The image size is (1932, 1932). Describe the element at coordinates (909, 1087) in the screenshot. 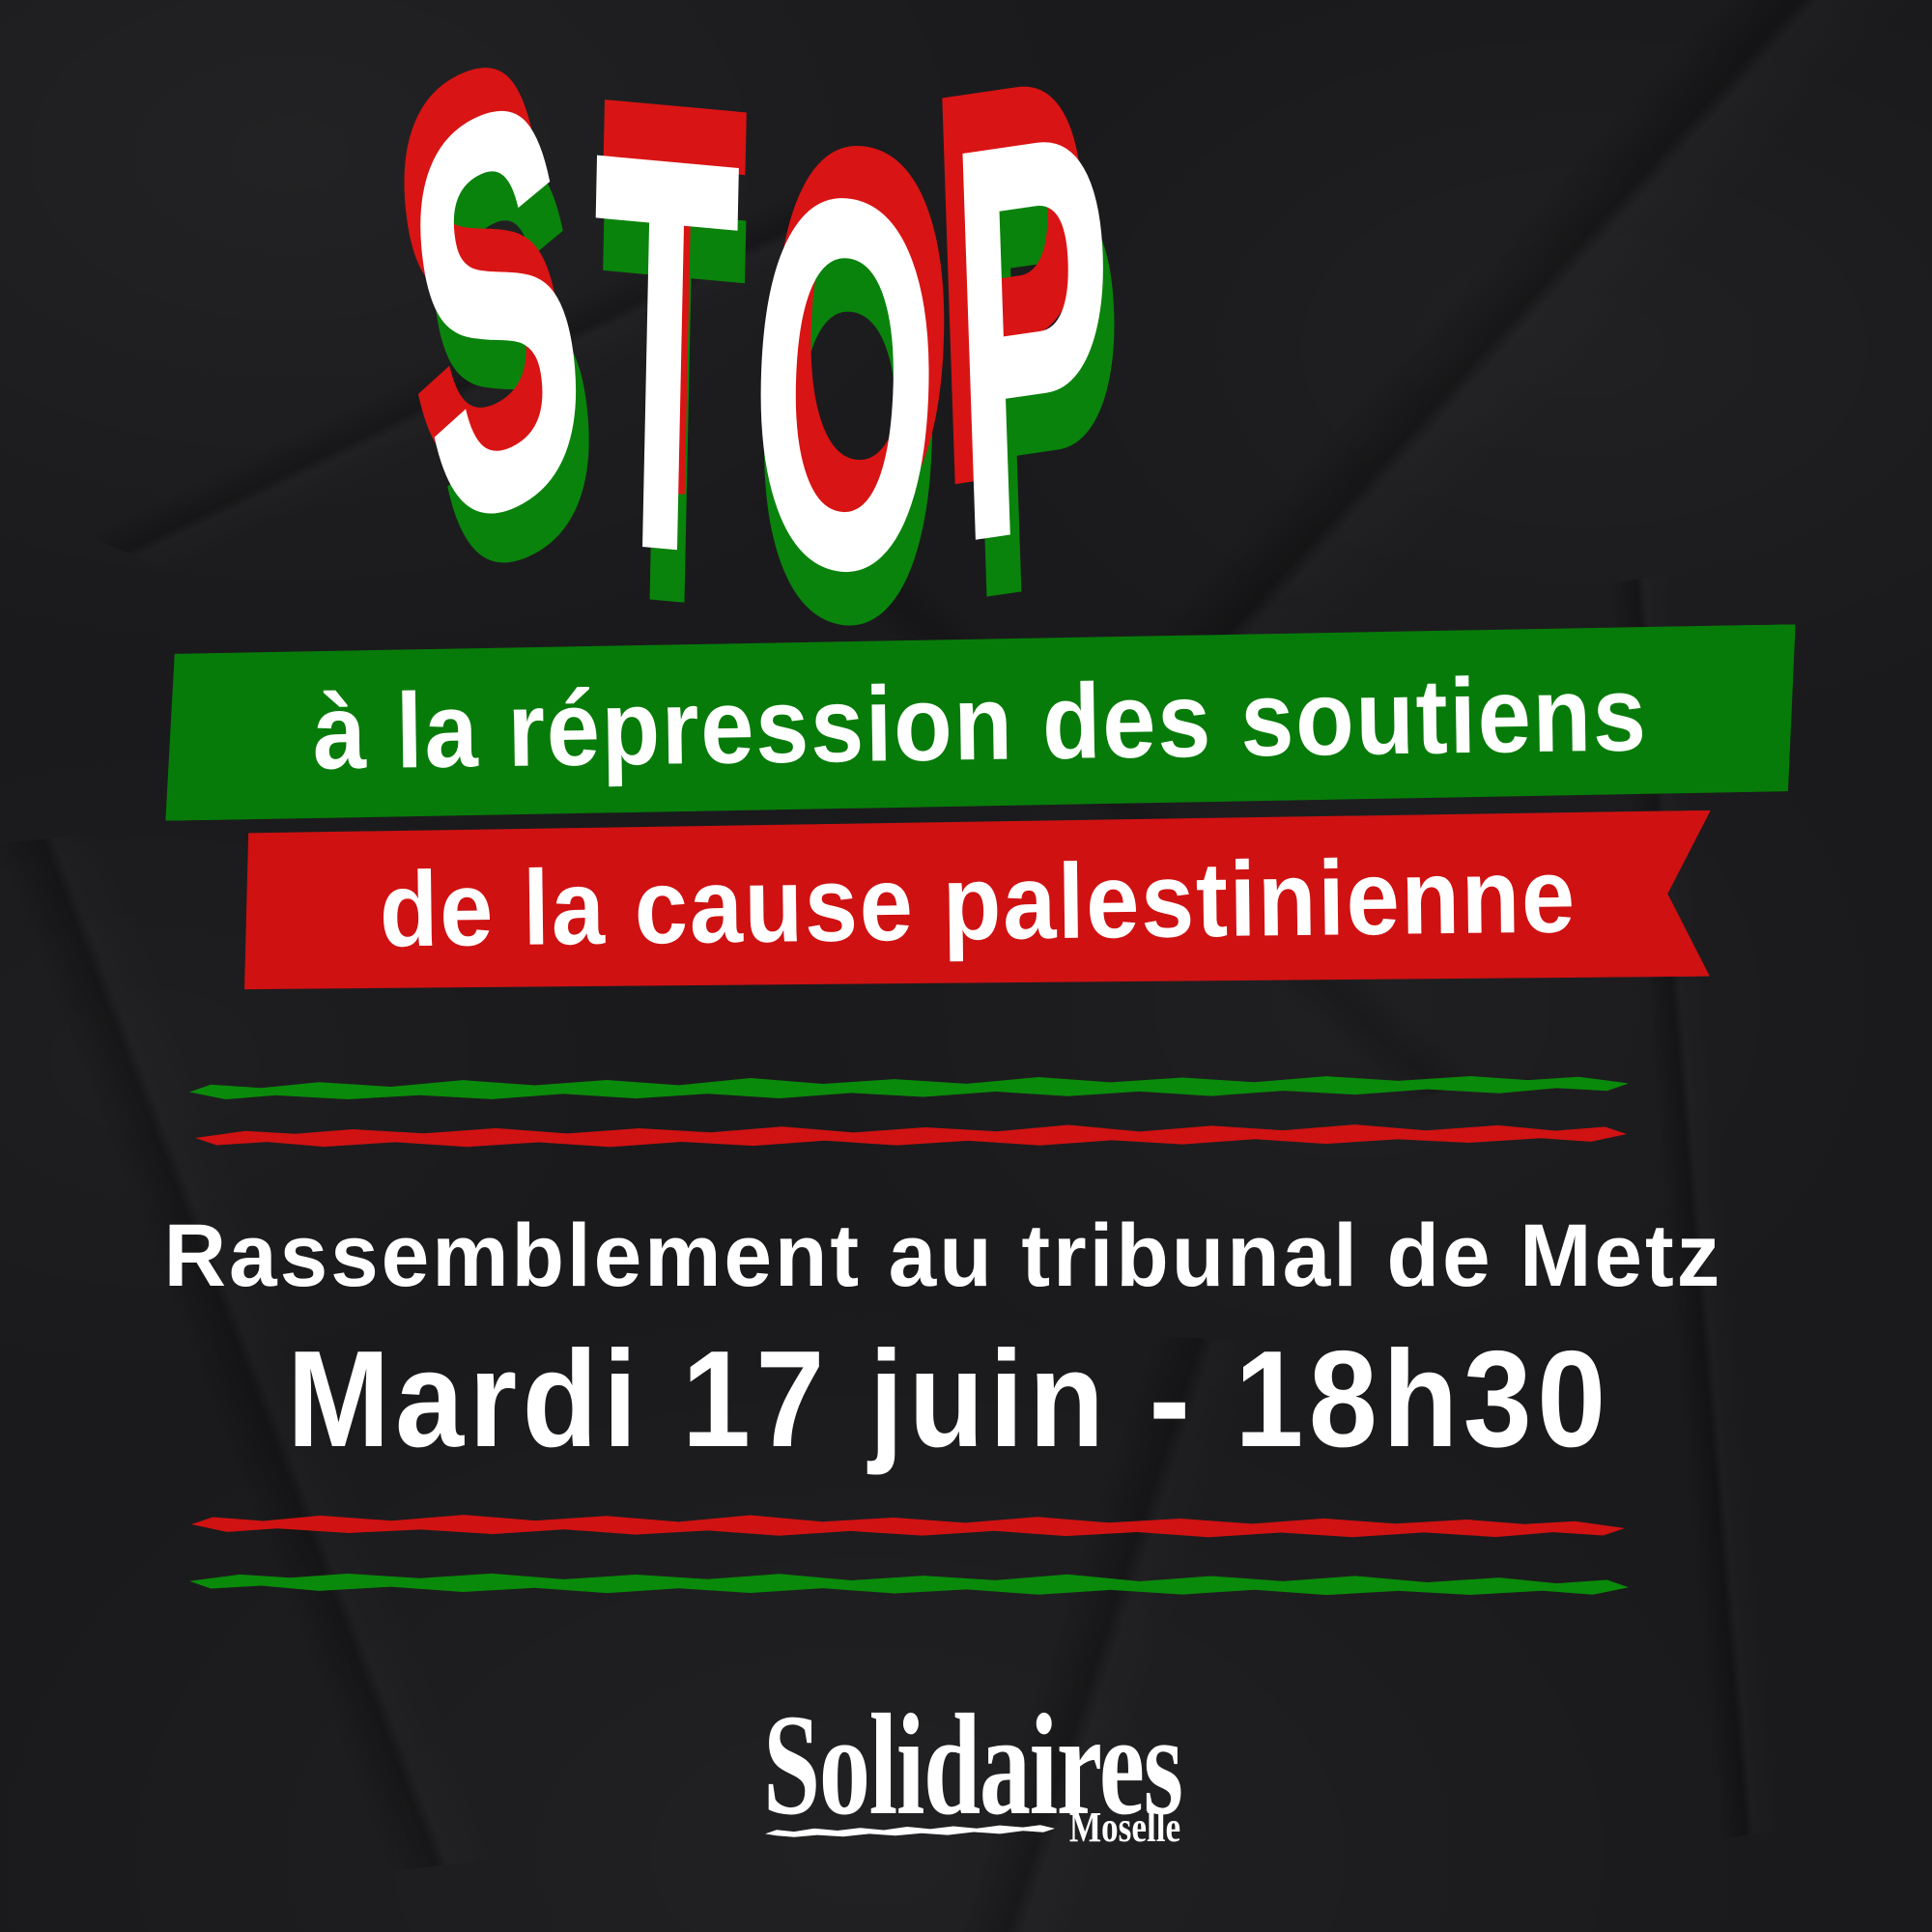

I see `brush-line-green-upper` at that location.